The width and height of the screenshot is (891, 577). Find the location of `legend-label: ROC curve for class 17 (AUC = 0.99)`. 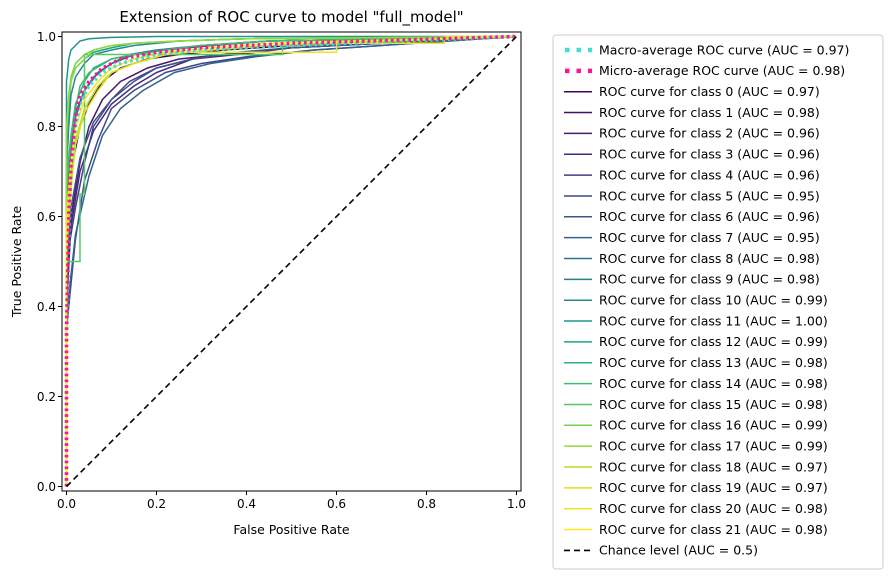

legend-label: ROC curve for class 17 (AUC = 0.99) is located at coordinates (713, 445).